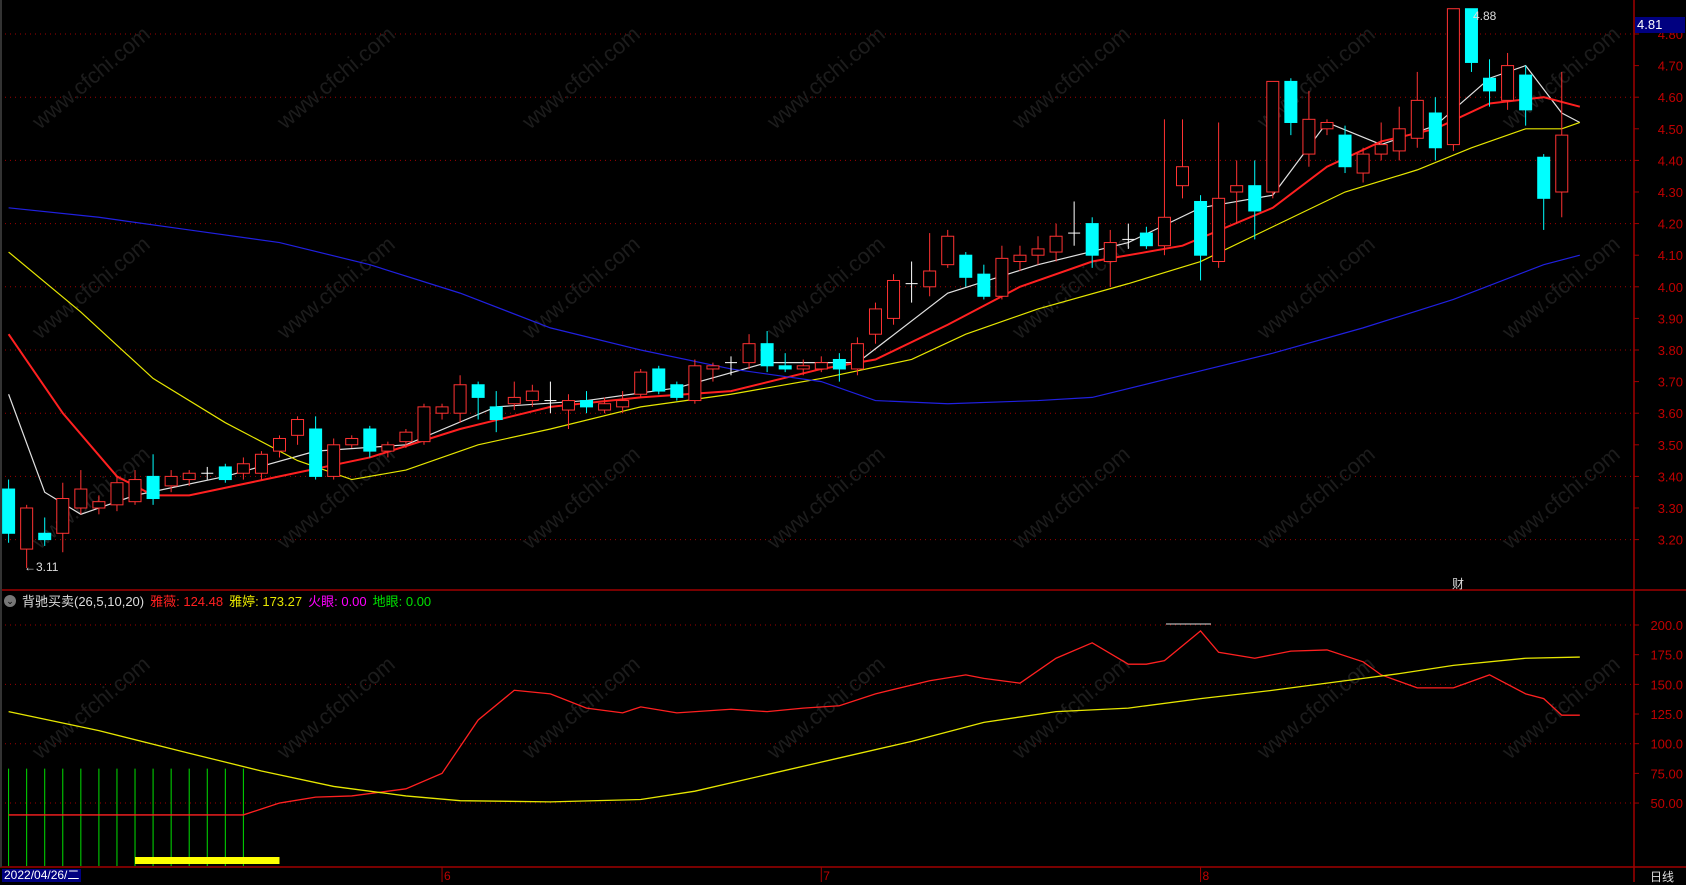 This screenshot has width=1686, height=885. What do you see at coordinates (1206, 875) in the screenshot?
I see `date-tick-label: 8` at bounding box center [1206, 875].